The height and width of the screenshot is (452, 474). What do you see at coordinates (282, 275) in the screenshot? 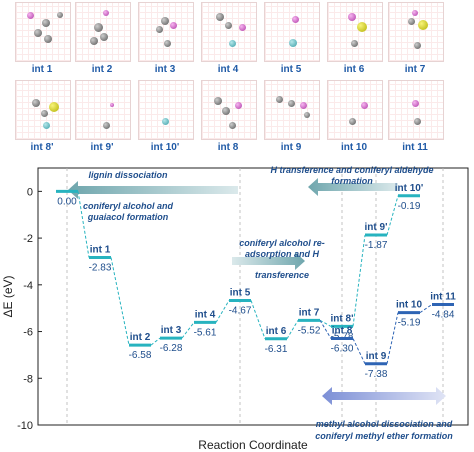
I see `annotation-readsorption-3: transference` at bounding box center [282, 275].